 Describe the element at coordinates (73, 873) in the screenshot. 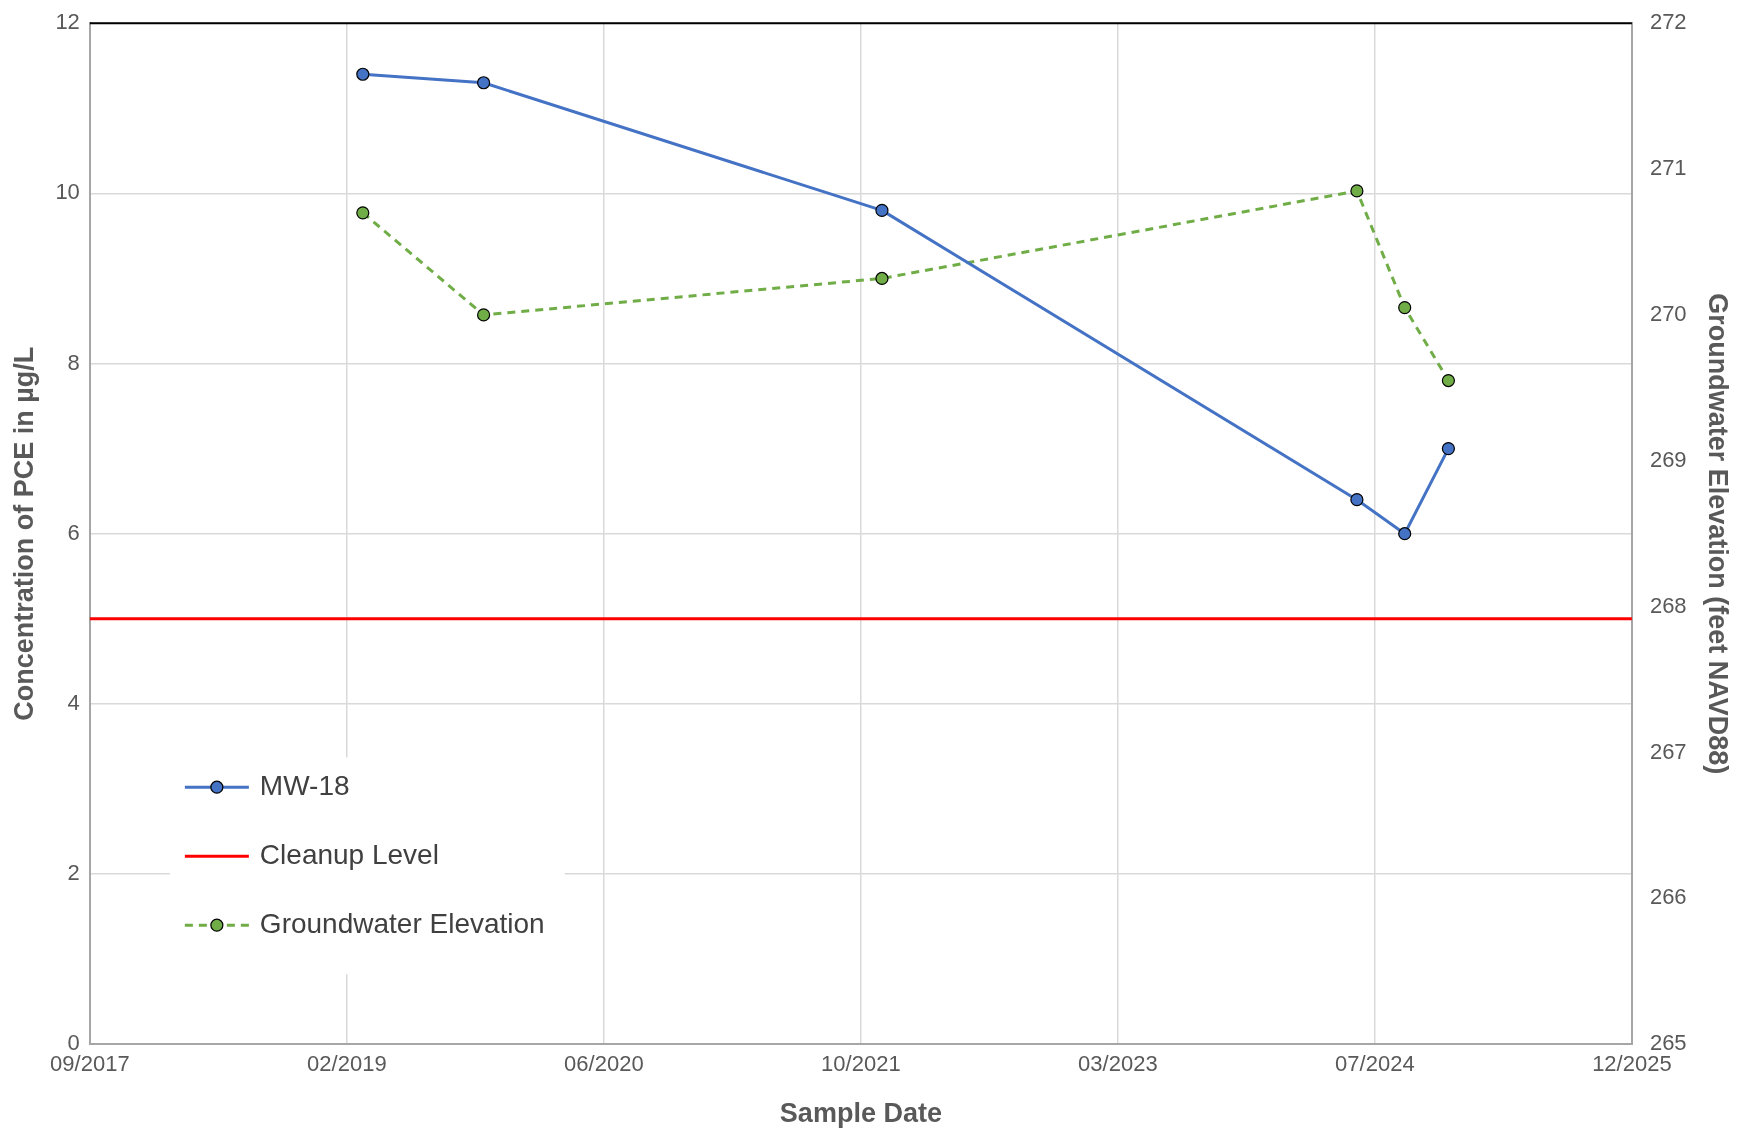

I see `y-tick-label: 2` at that location.